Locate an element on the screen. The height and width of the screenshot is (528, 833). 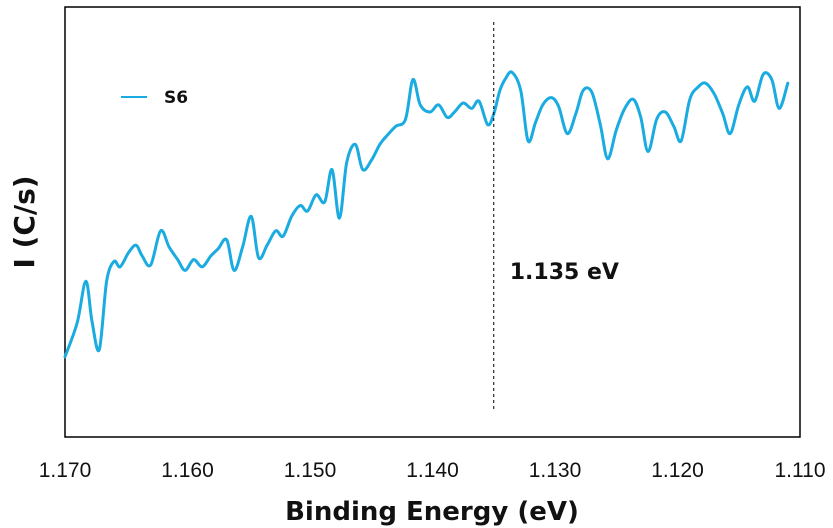
x-axis-title: Binding Energy (eV) is located at coordinates (432, 512).